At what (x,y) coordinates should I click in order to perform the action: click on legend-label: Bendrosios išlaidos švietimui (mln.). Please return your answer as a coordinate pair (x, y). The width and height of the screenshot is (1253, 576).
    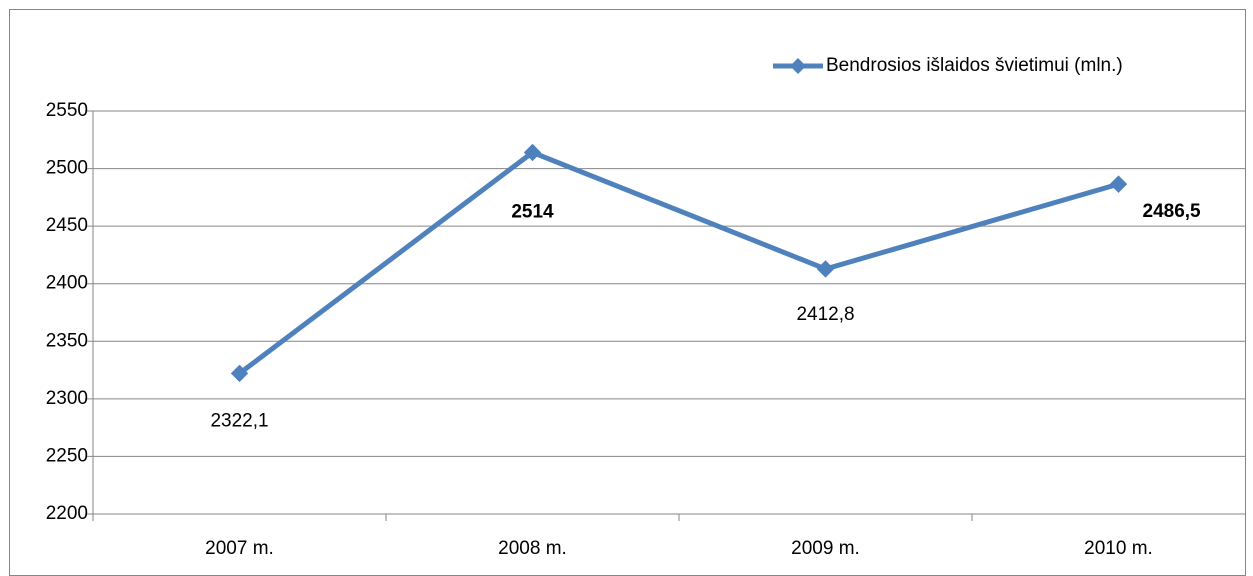
    Looking at the image, I should click on (974, 65).